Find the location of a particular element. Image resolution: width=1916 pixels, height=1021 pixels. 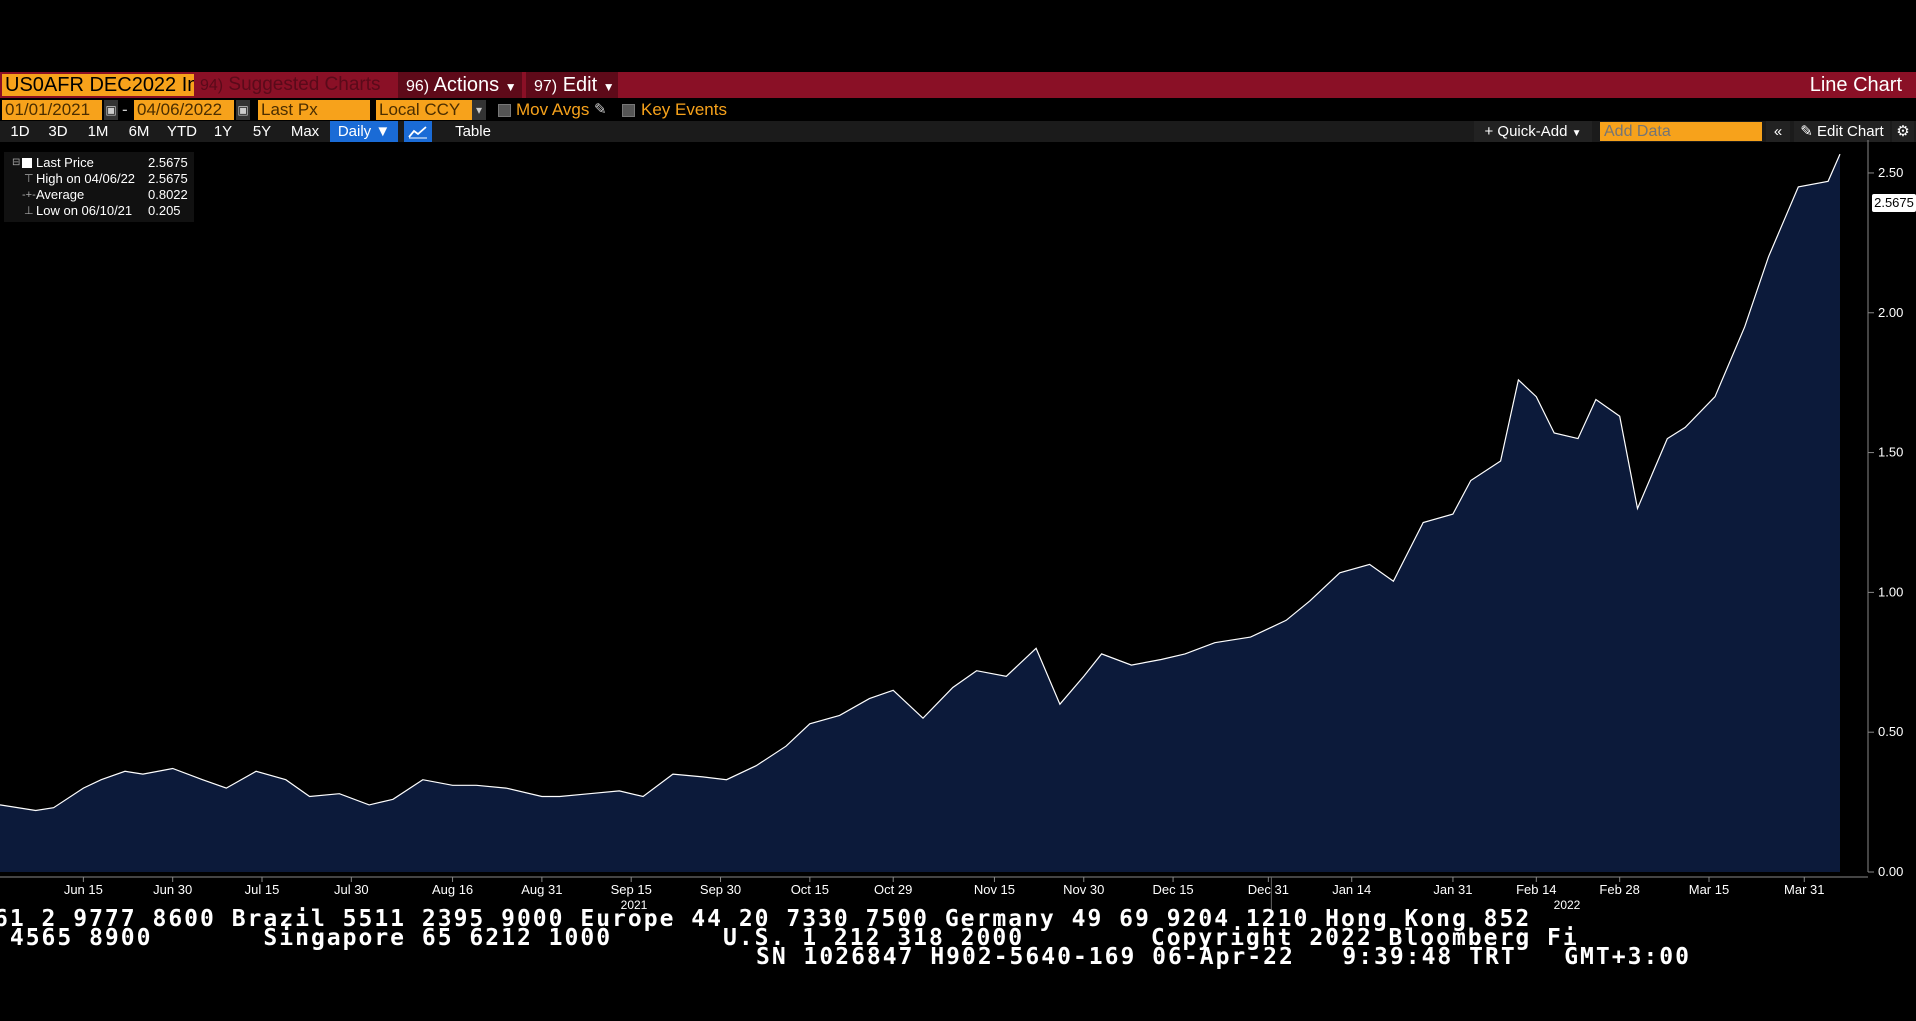

collapse-left-icon: « is located at coordinates (1778, 131).